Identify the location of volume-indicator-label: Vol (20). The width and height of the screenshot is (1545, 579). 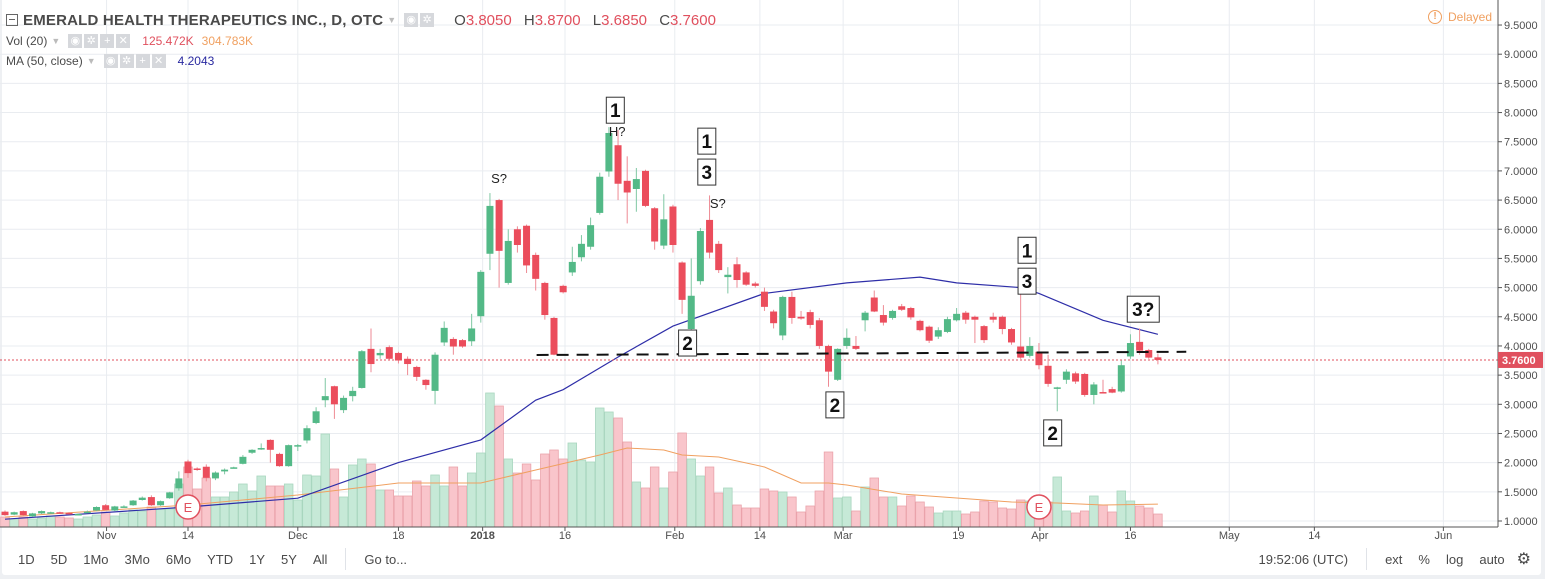
(27, 41).